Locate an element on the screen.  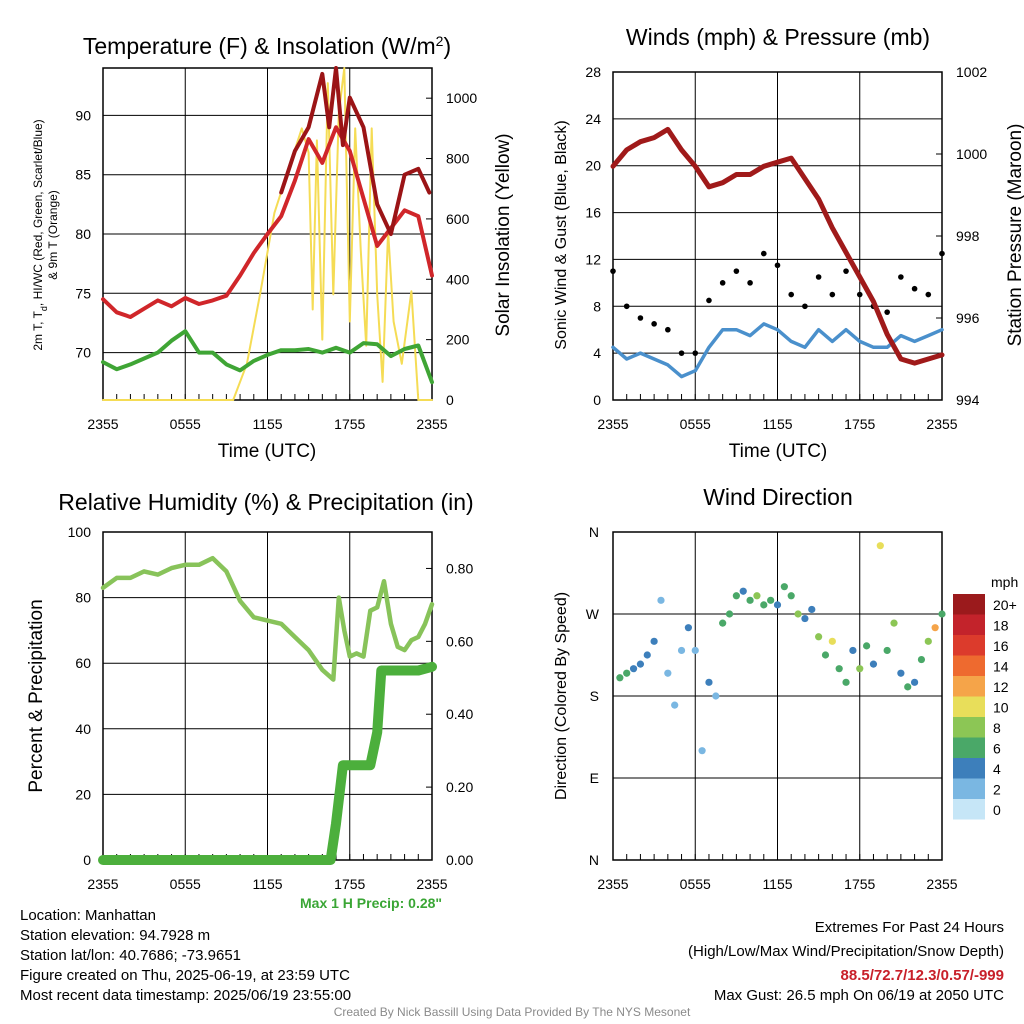
colorbar-label: 12 is located at coordinates (1001, 687).